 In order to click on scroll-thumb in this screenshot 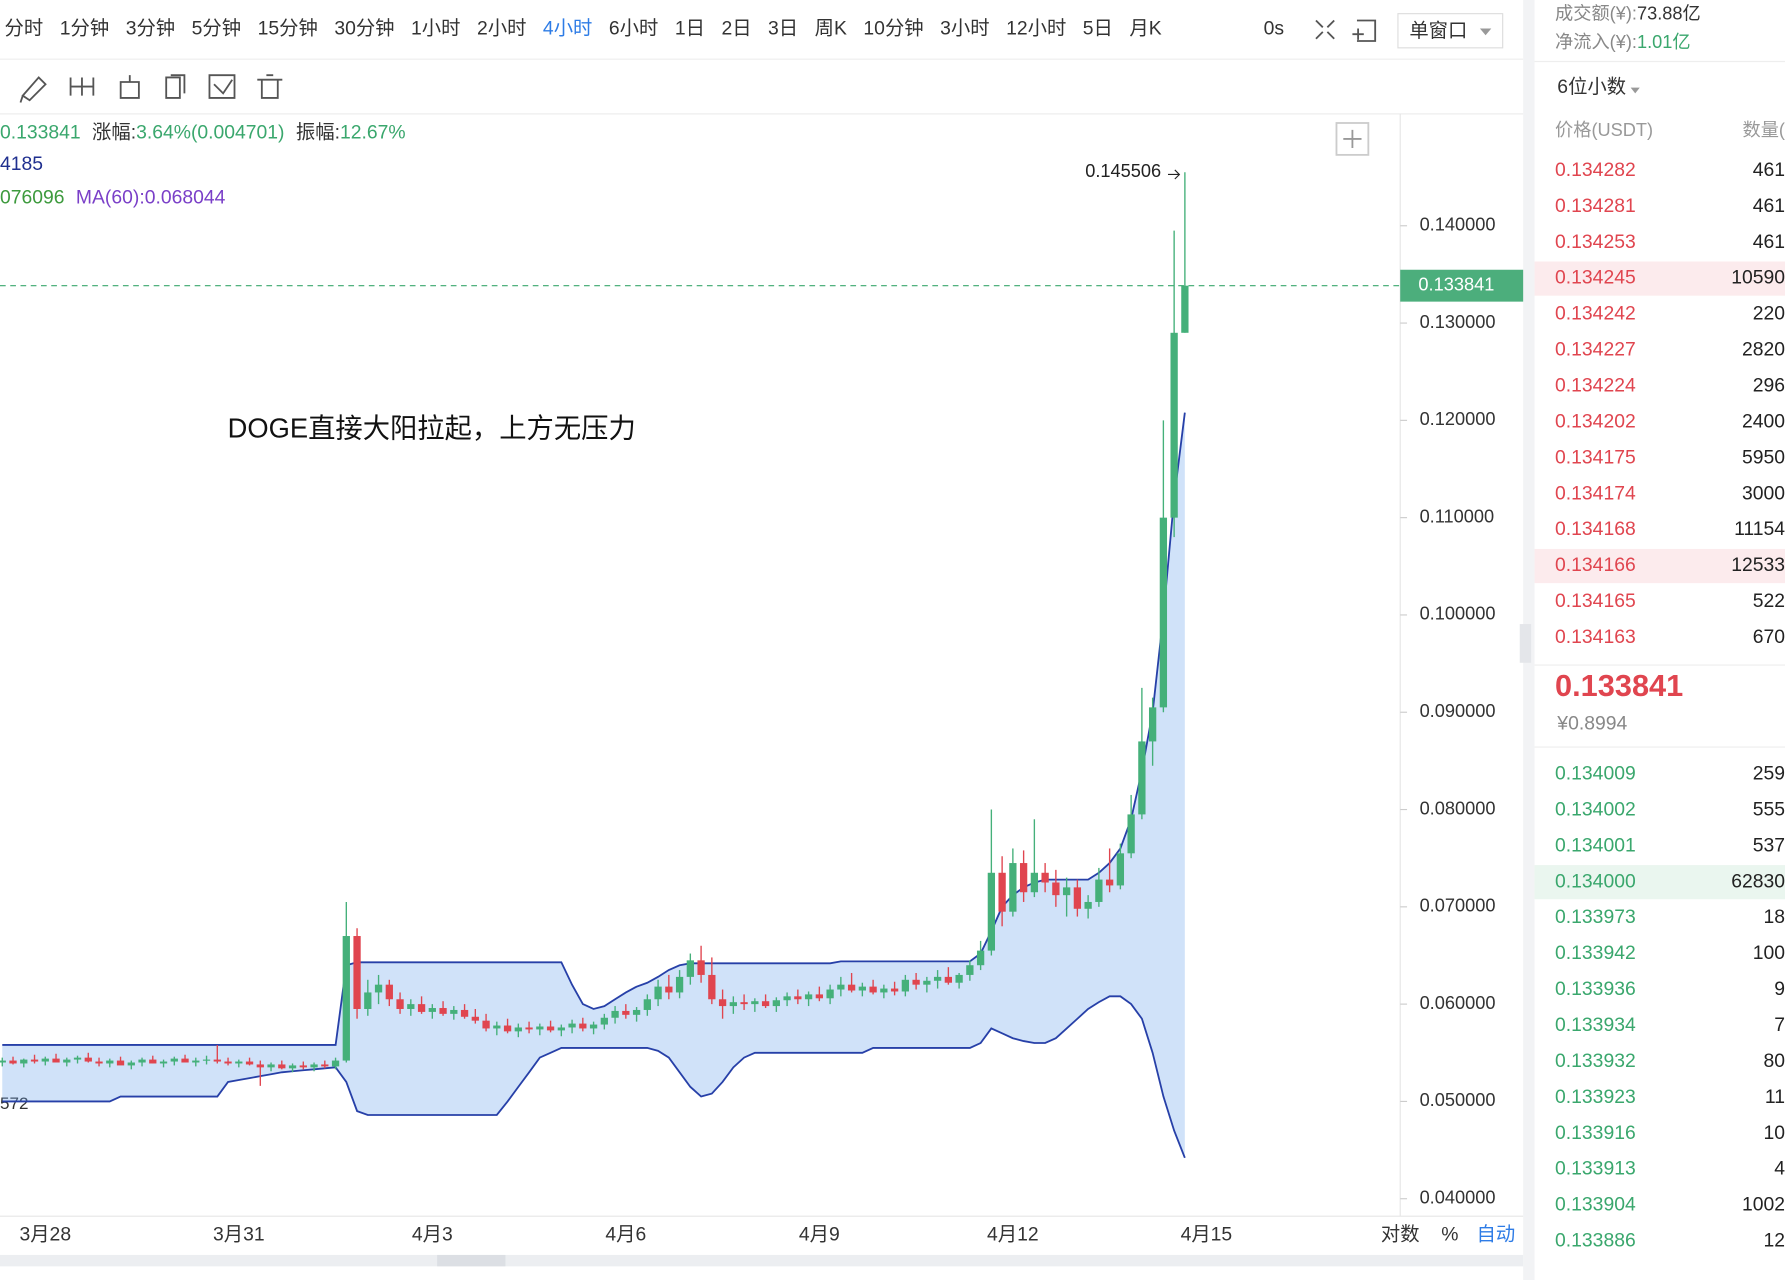, I will do `click(471, 1260)`.